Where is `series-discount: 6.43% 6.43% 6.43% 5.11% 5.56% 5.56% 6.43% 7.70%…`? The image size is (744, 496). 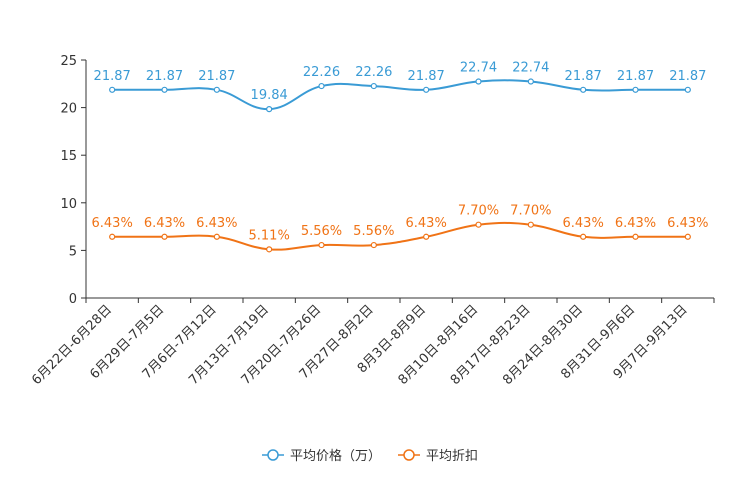 series-discount: 6.43% 6.43% 6.43% 5.11% 5.56% 5.56% 6.43% 7.70%… is located at coordinates (400, 228).